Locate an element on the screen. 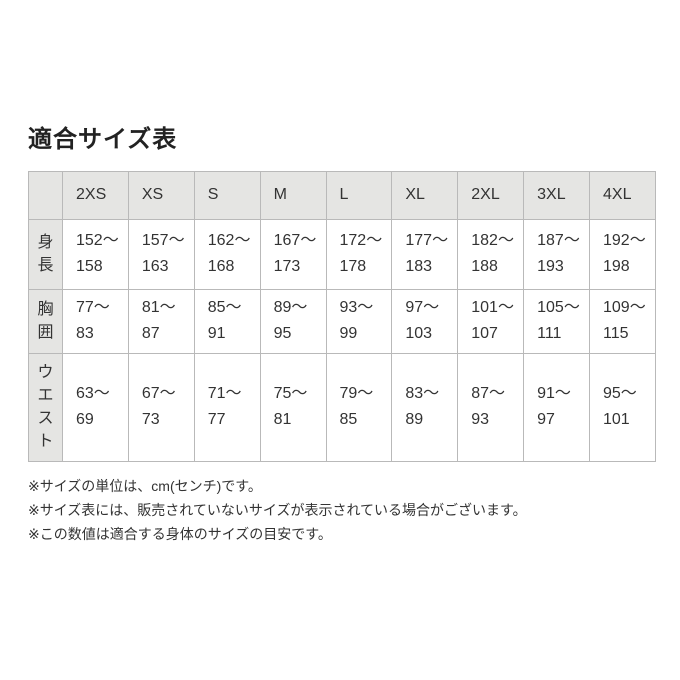 The width and height of the screenshot is (680, 680). column-header-2xl: 2XL is located at coordinates (491, 195).